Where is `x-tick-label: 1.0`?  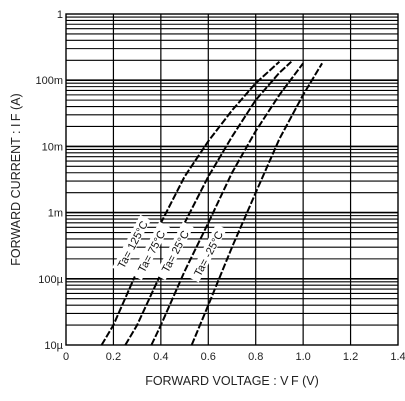 x-tick-label: 1.0 is located at coordinates (302, 357).